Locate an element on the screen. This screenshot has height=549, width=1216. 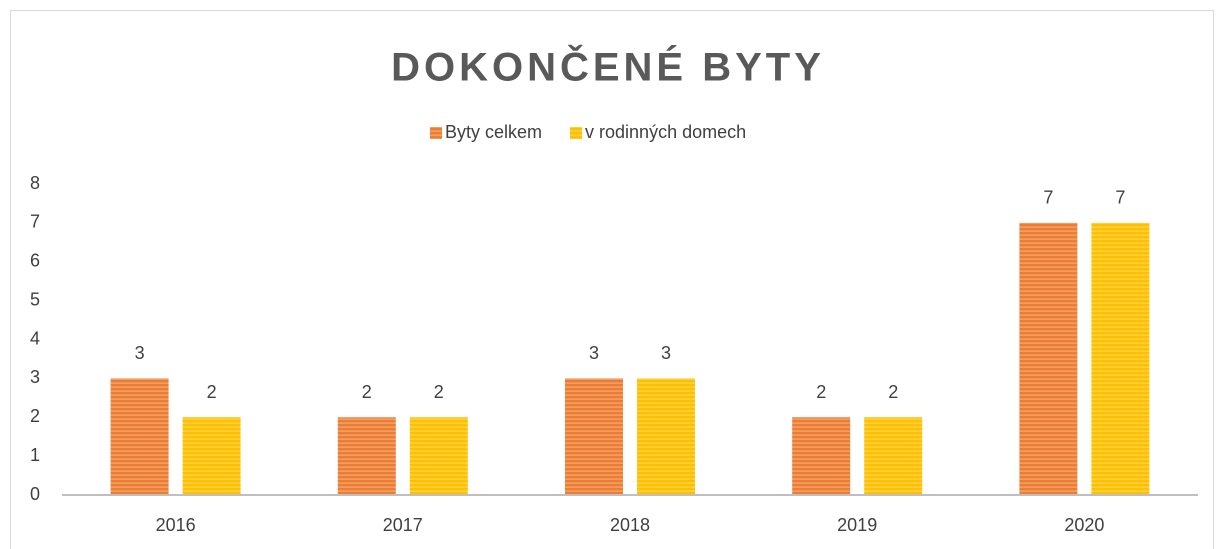
chart-title: DOKONČENÉ BYTY is located at coordinates (608, 67).